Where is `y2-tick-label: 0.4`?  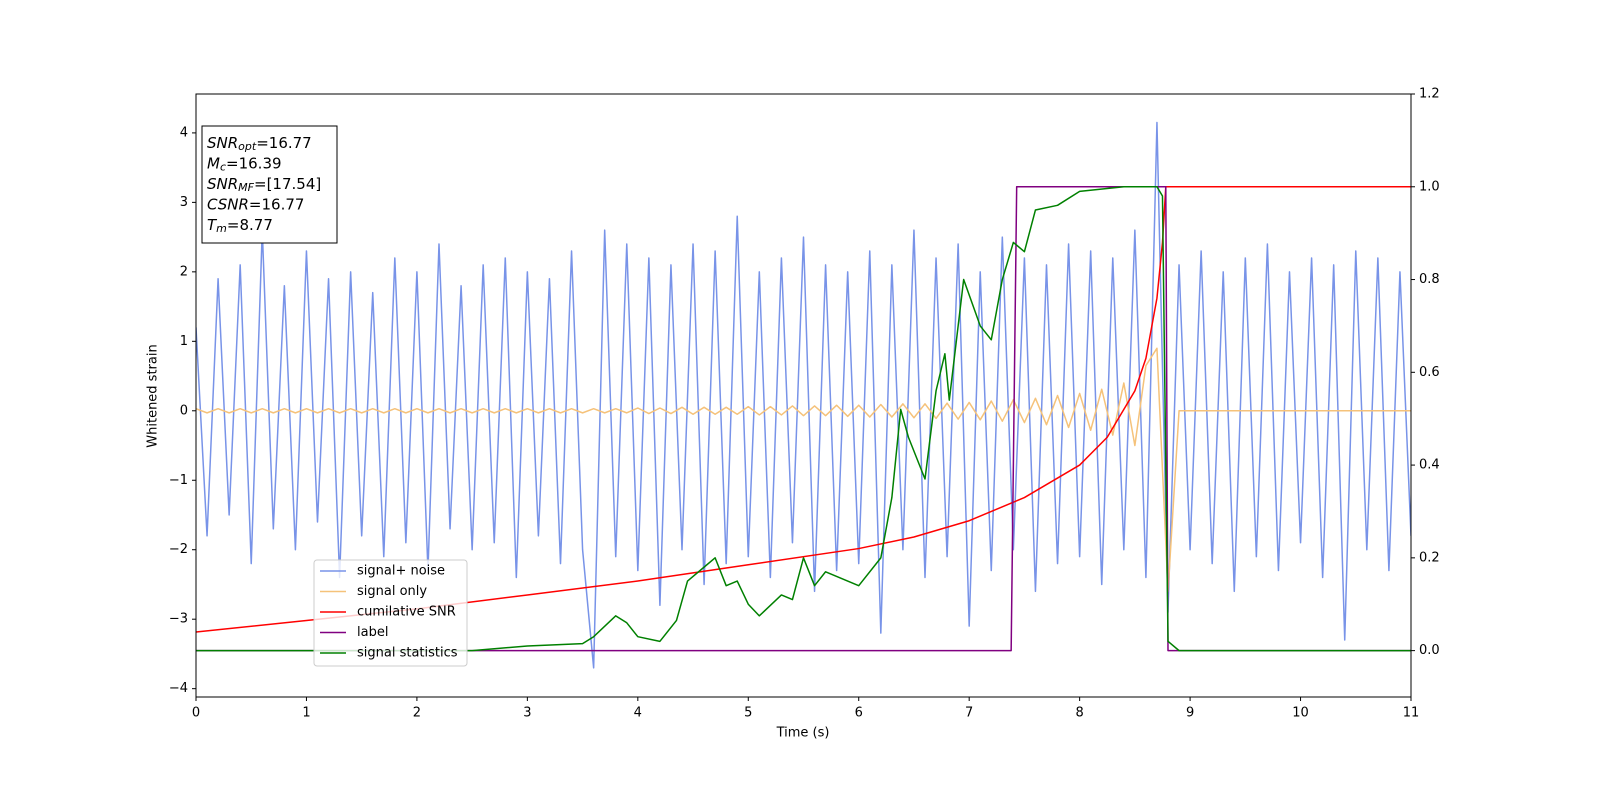
y2-tick-label: 0.4 is located at coordinates (1429, 465).